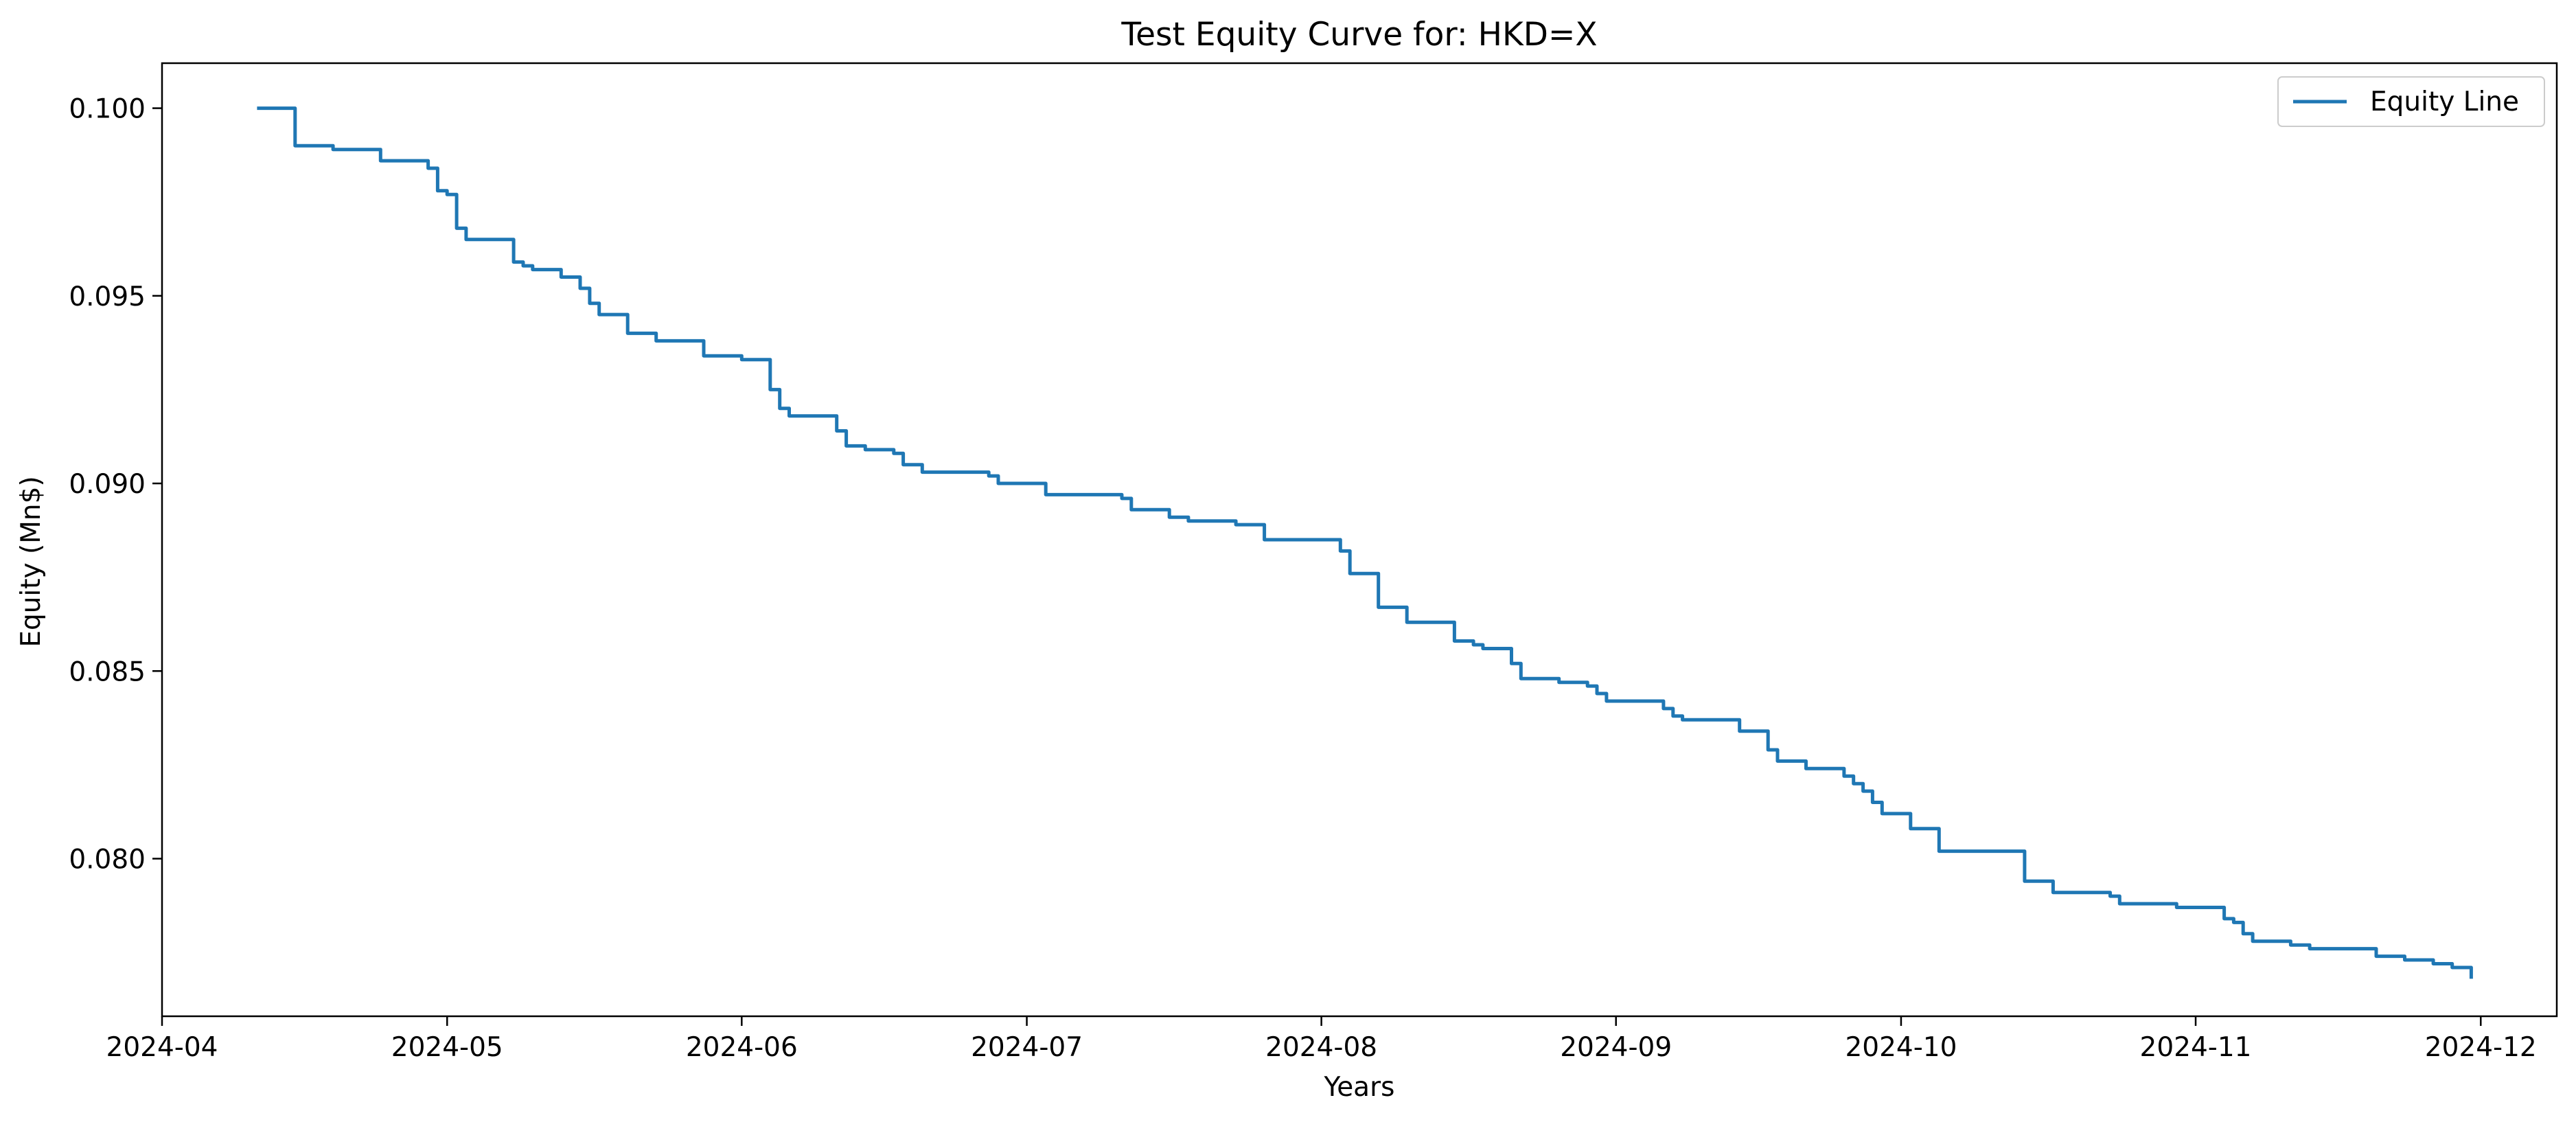  What do you see at coordinates (447, 1047) in the screenshot?
I see `x-tick-label: 2024-05` at bounding box center [447, 1047].